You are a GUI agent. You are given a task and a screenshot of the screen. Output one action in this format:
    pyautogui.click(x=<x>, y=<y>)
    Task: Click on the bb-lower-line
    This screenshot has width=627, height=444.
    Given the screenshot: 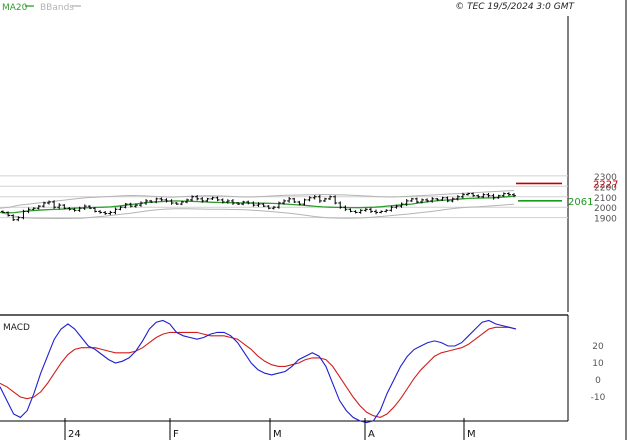 What is the action you would take?
    pyautogui.click(x=257, y=211)
    